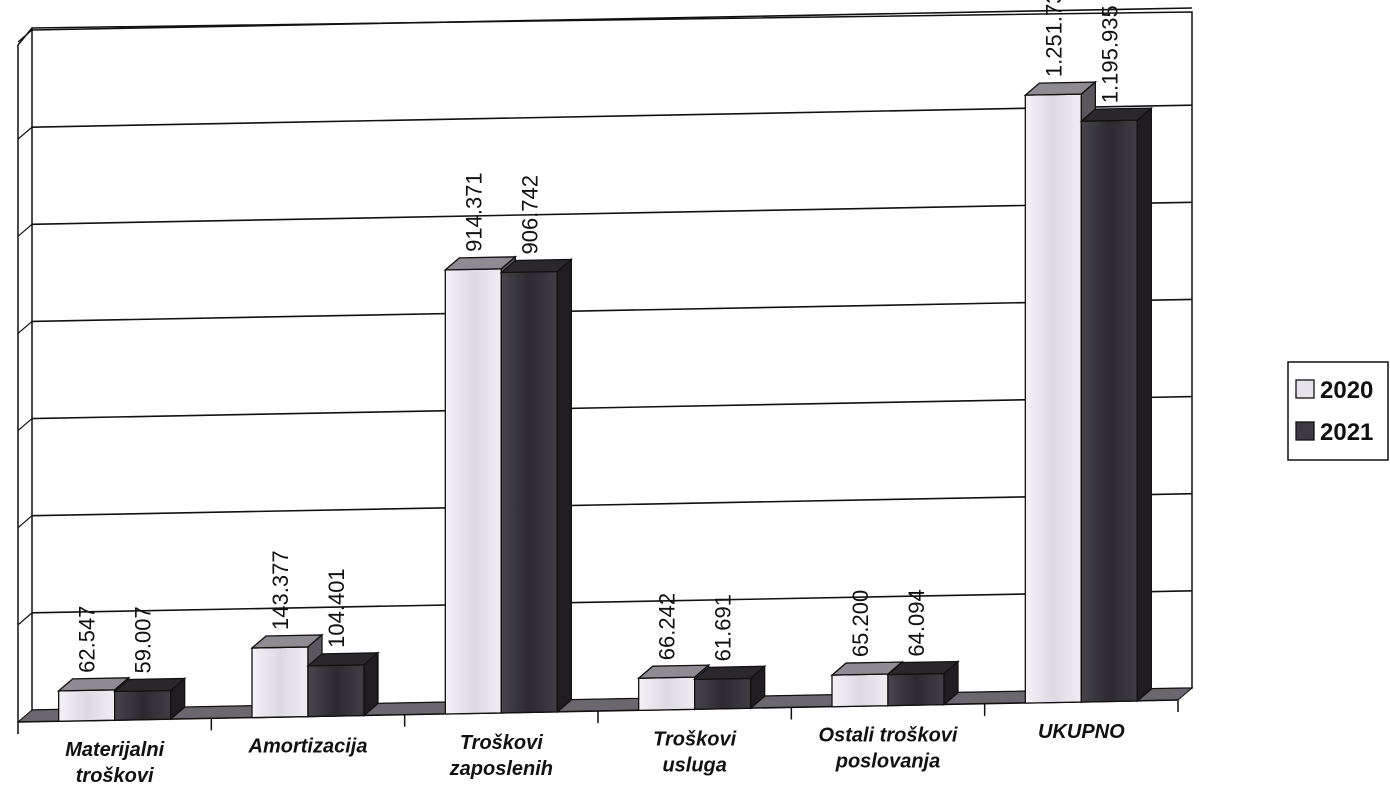 The height and width of the screenshot is (791, 1390). Describe the element at coordinates (501, 743) in the screenshot. I see `category-label-2-line-0: Troškovi` at that location.